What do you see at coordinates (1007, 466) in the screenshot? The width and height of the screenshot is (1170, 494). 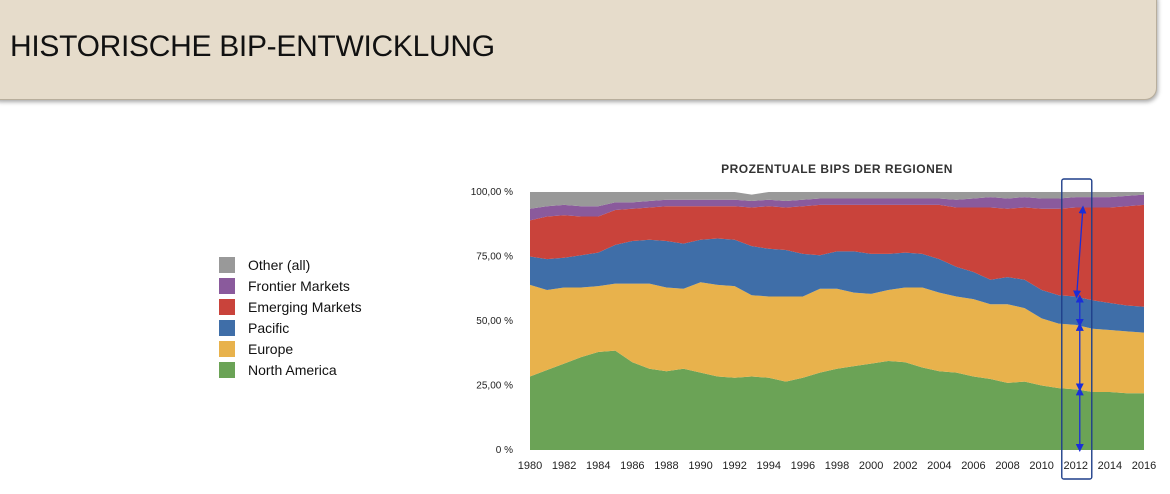 I see `x-tick-label: 2008` at bounding box center [1007, 466].